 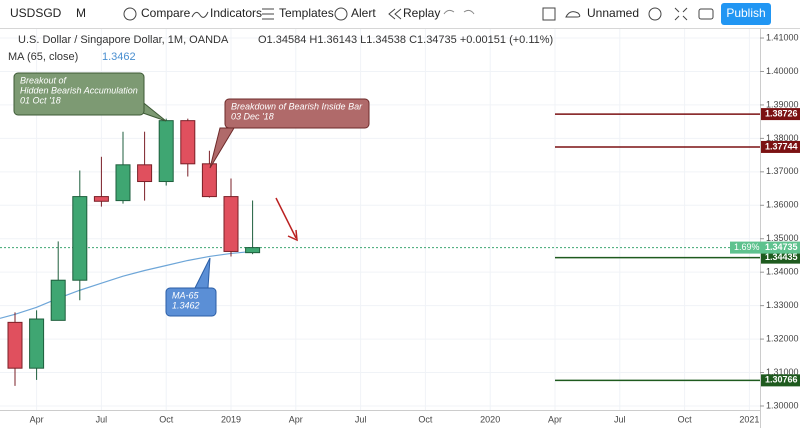 What do you see at coordinates (747, 247) in the screenshot?
I see `last-change: 1.69%` at bounding box center [747, 247].